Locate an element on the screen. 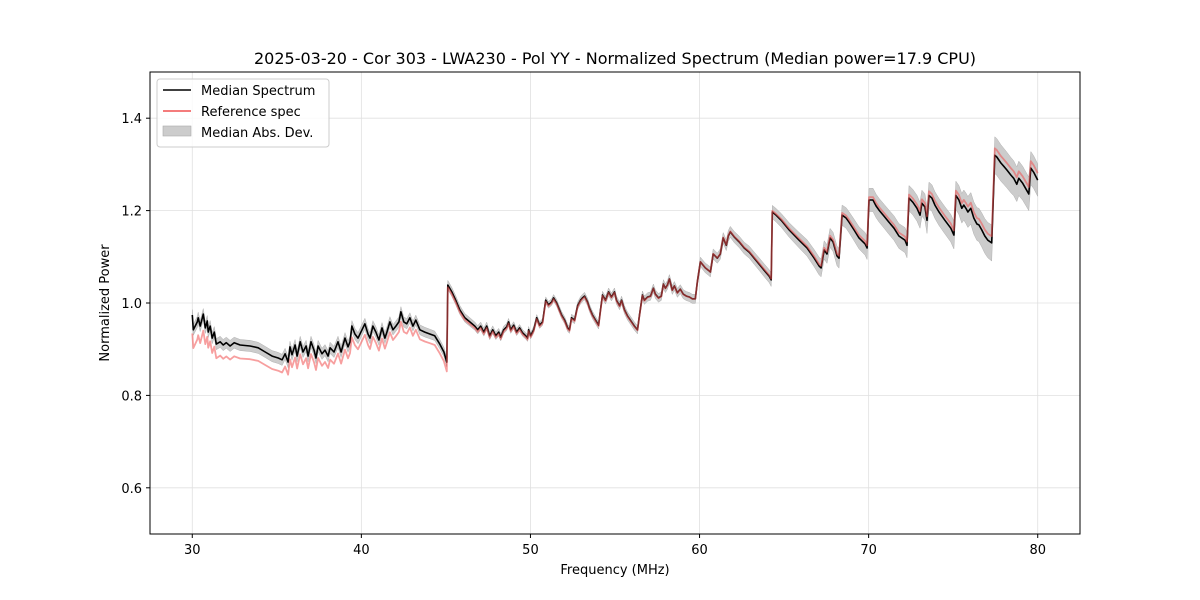 Image resolution: width=1200 pixels, height=600 pixels. x-tick-label: 60 is located at coordinates (699, 550).